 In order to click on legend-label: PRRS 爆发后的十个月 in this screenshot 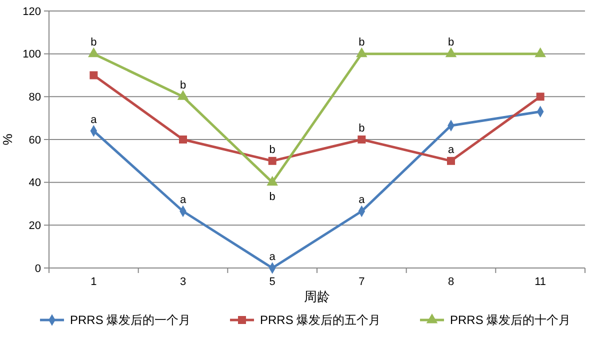, I will do `click(510, 320)`.